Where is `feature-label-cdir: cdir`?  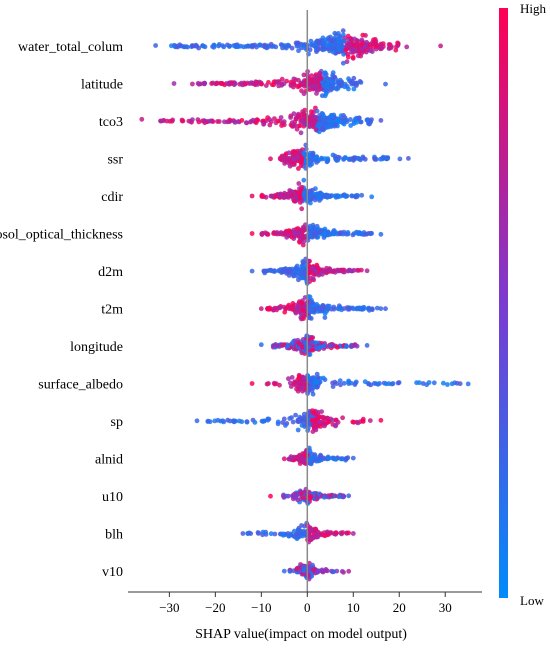 feature-label-cdir: cdir is located at coordinates (112, 197).